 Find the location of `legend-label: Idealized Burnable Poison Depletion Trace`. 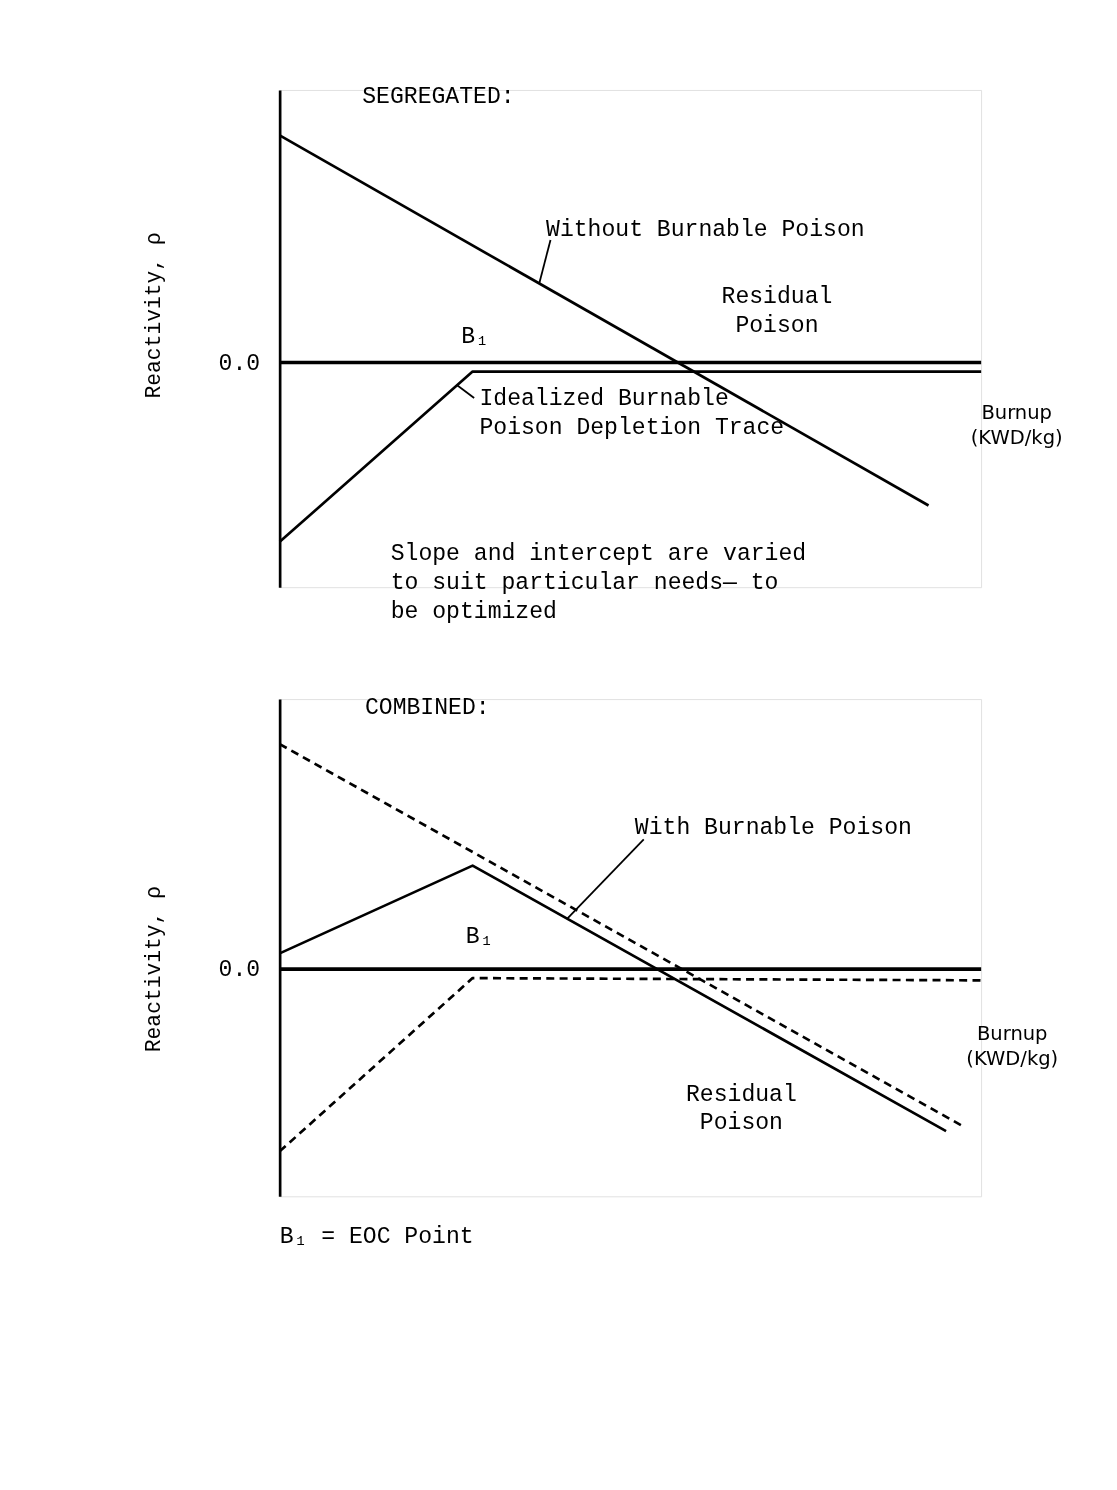

legend-label: Idealized Burnable Poison Depletion Trace is located at coordinates (632, 413).